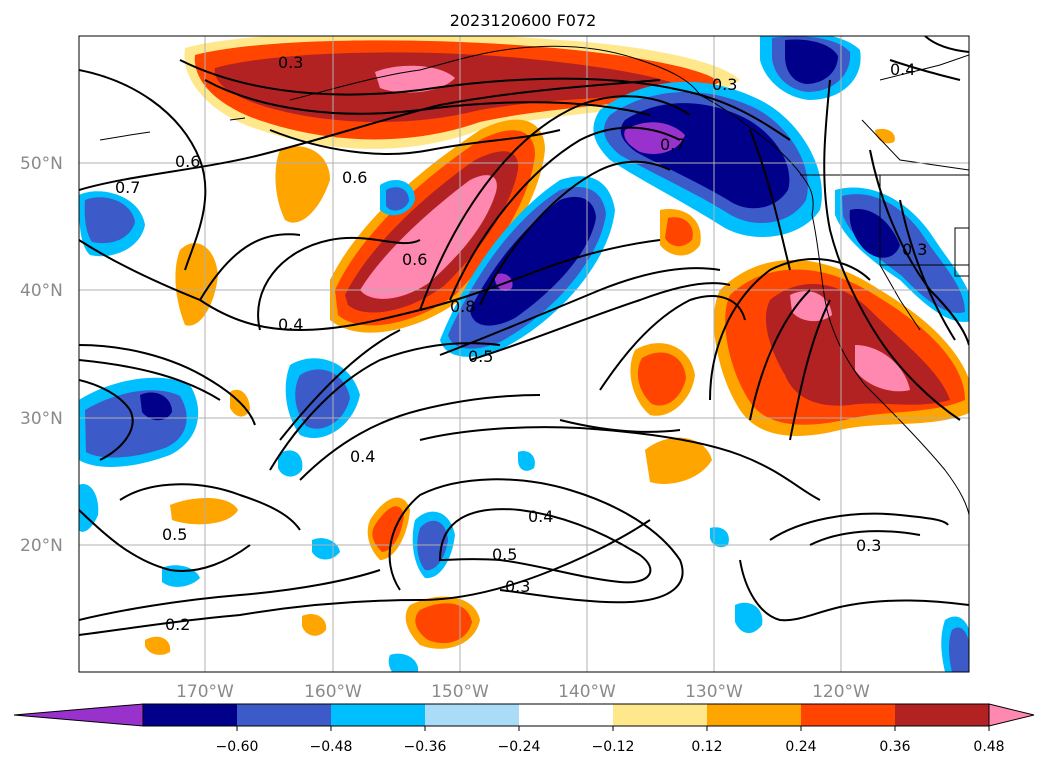 The height and width of the screenshot is (765, 1047). Describe the element at coordinates (205, 692) in the screenshot. I see `lon-label: 170°W` at that location.